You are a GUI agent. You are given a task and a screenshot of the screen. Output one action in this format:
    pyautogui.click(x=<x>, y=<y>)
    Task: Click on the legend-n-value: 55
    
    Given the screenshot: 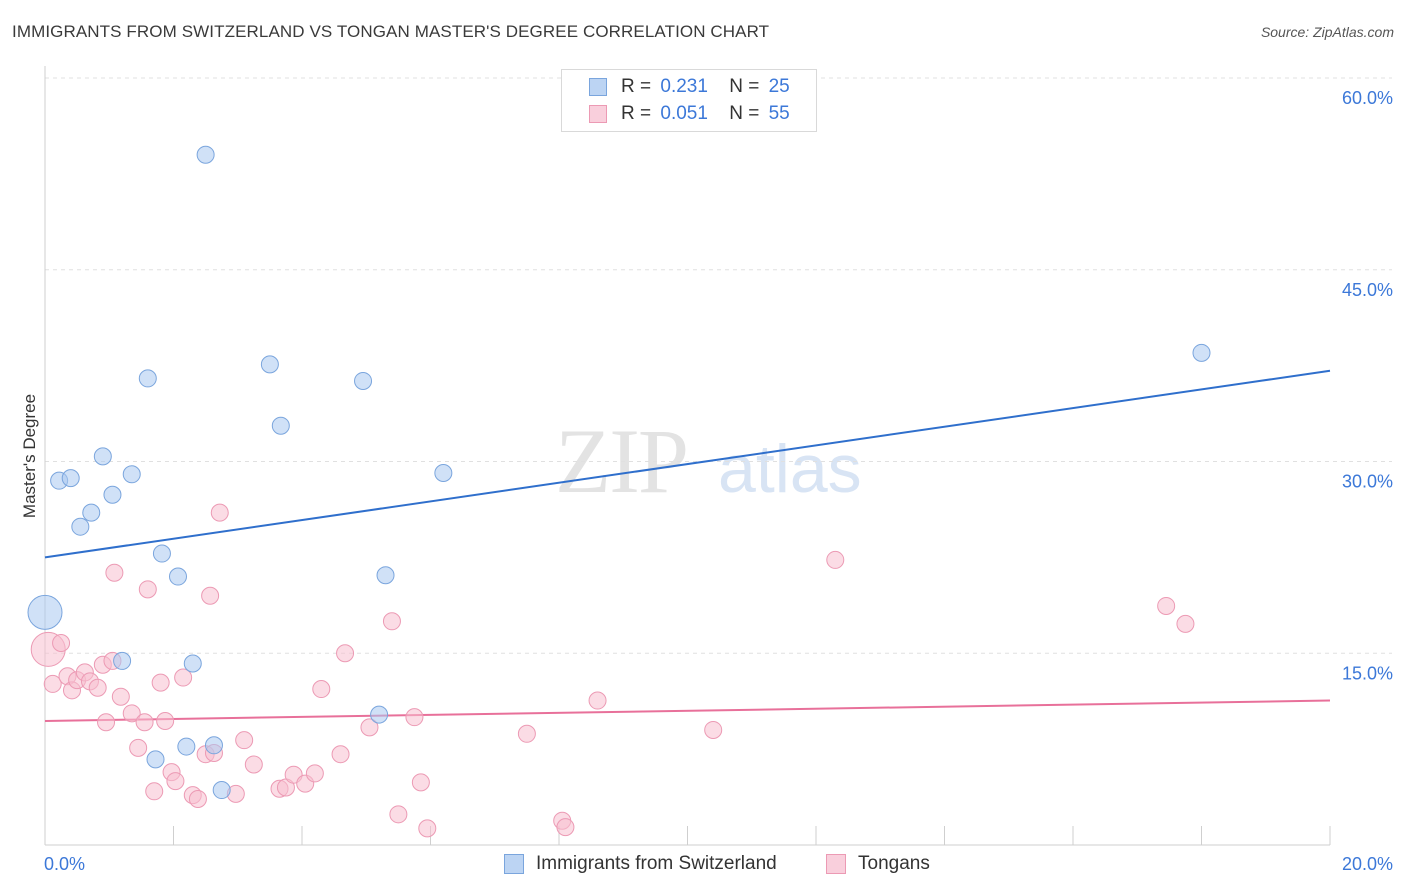 What is the action you would take?
    pyautogui.click(x=779, y=113)
    